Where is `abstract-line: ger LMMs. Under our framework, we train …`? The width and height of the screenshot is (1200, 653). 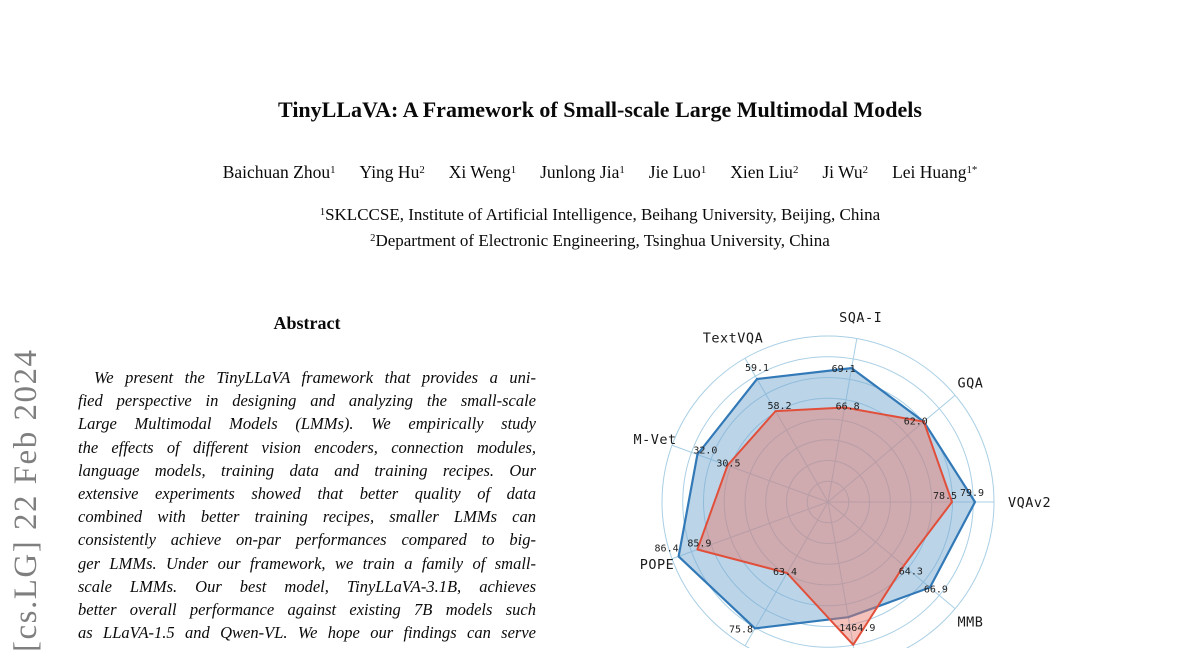
abstract-line: ger LMMs. Under our framework, we train … is located at coordinates (307, 563).